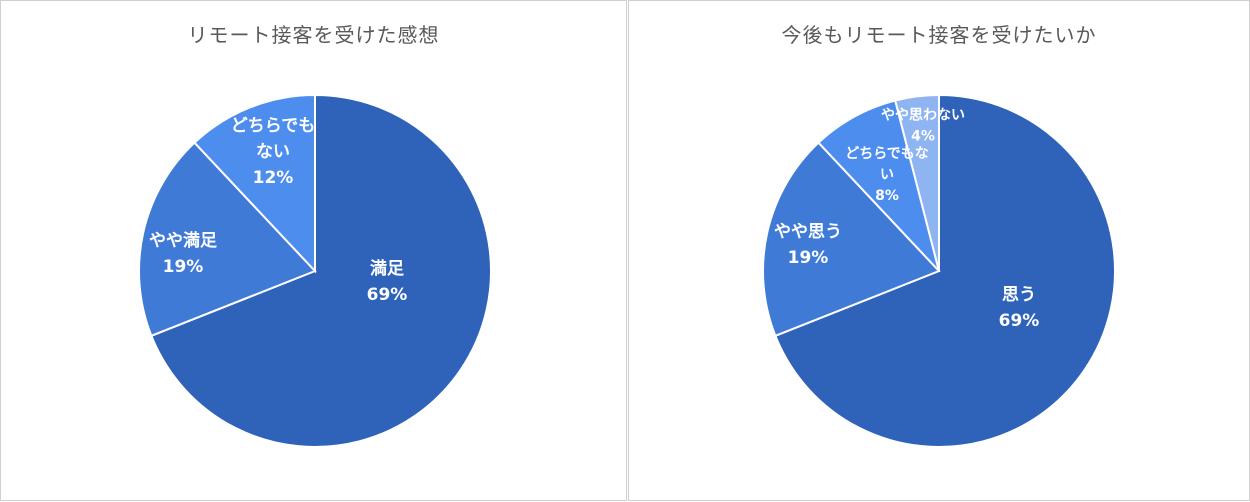 The width and height of the screenshot is (1250, 502). I want to click on slice-label: やや思わない 4%, so click(923, 126).